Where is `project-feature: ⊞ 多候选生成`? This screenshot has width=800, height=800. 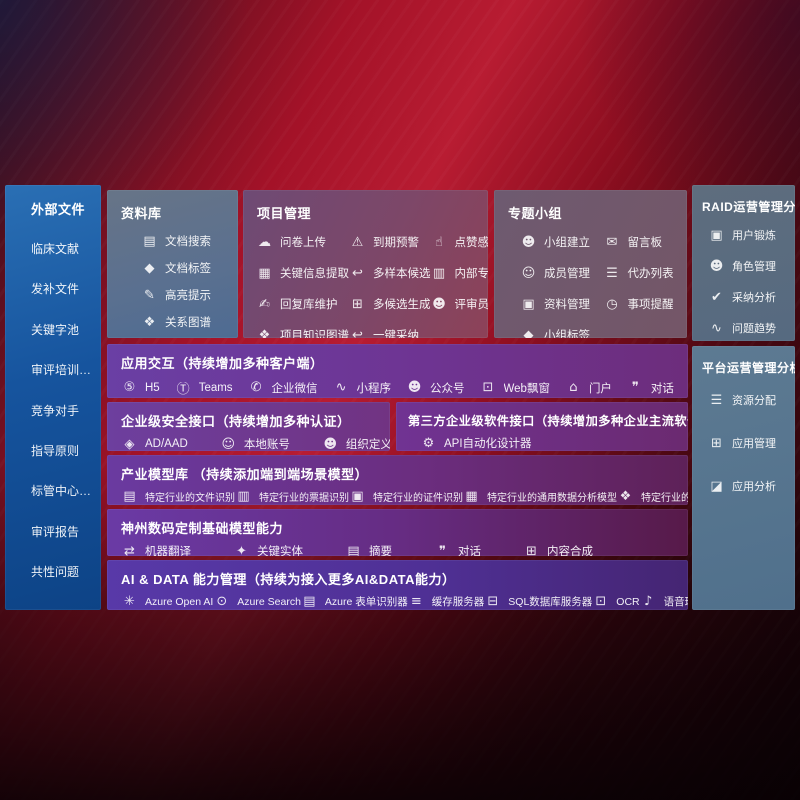 project-feature: ⊞ 多候选生成 is located at coordinates (389, 304).